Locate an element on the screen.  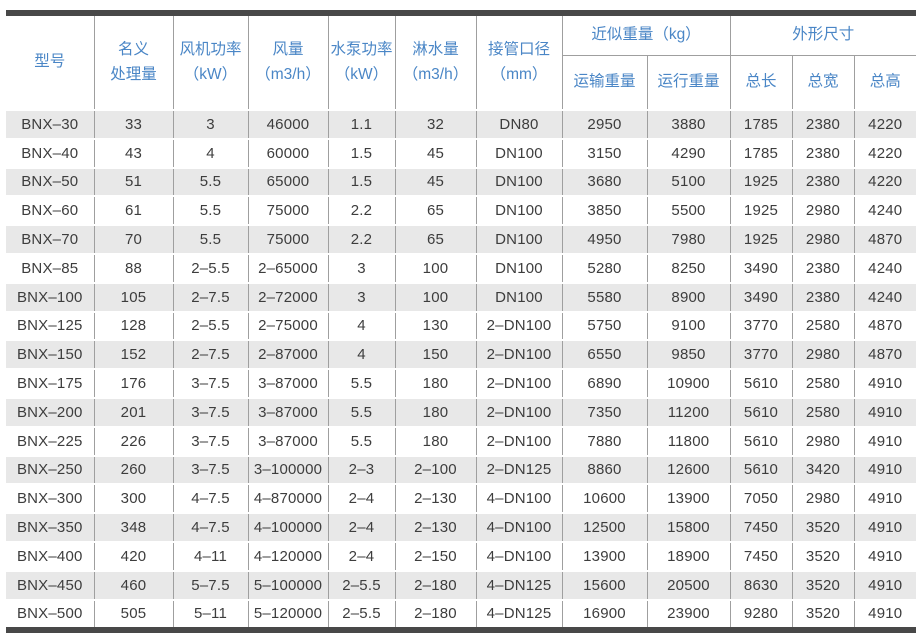
table-cell: 45 is located at coordinates (435, 181).